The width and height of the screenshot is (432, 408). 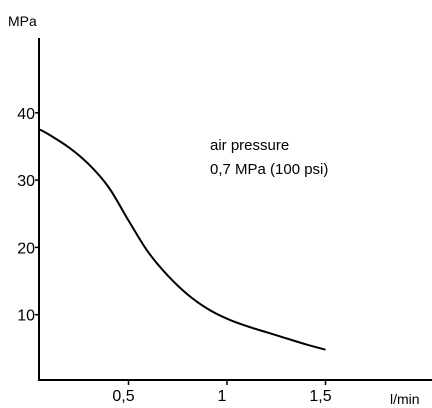 I want to click on y-axis-label: MPa, so click(x=22, y=21).